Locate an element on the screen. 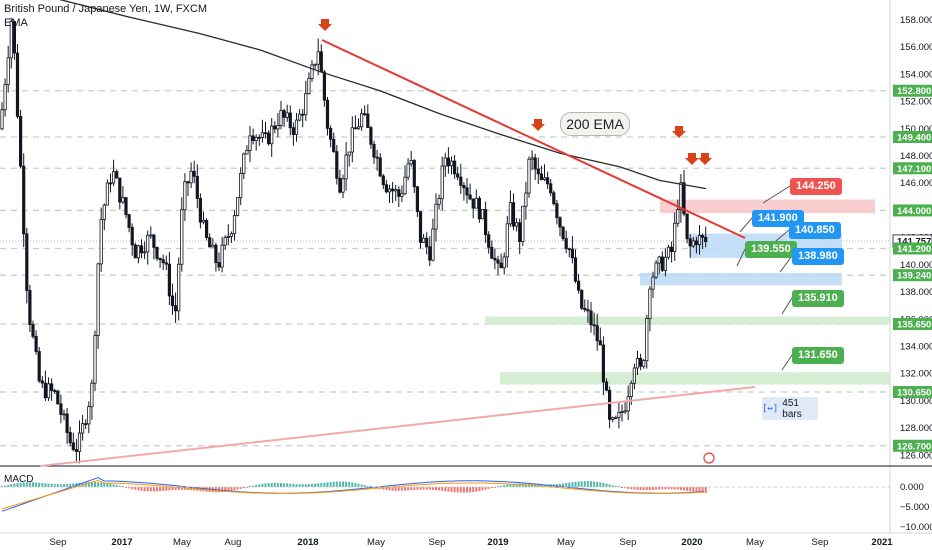 This screenshot has height=550, width=932. symbol-title: British Pound / Japanese Yen, 1W, FXCM is located at coordinates (106, 9).